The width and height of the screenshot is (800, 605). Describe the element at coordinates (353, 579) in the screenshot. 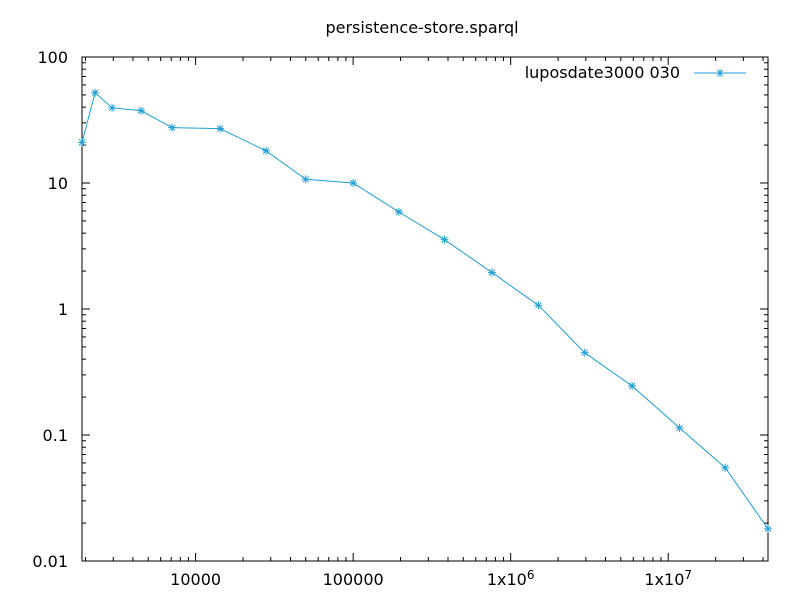

I see `x-tick-label: 100000` at that location.